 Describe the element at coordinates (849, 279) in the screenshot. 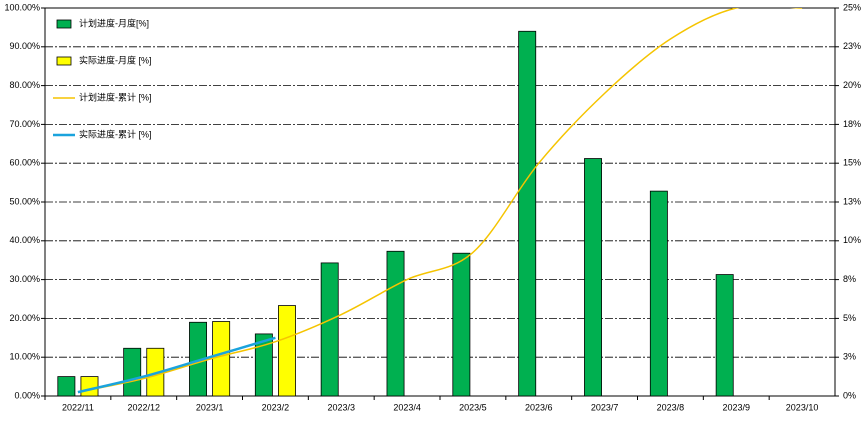

I see `y2-tick-label: 8%` at that location.